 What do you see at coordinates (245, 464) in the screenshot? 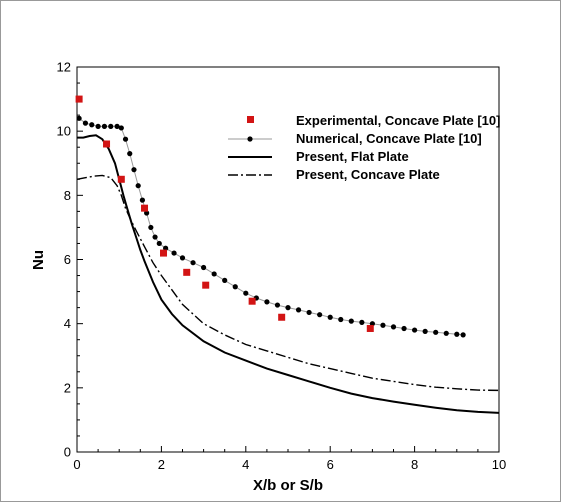
I see `x-tick-label: 4` at bounding box center [245, 464].